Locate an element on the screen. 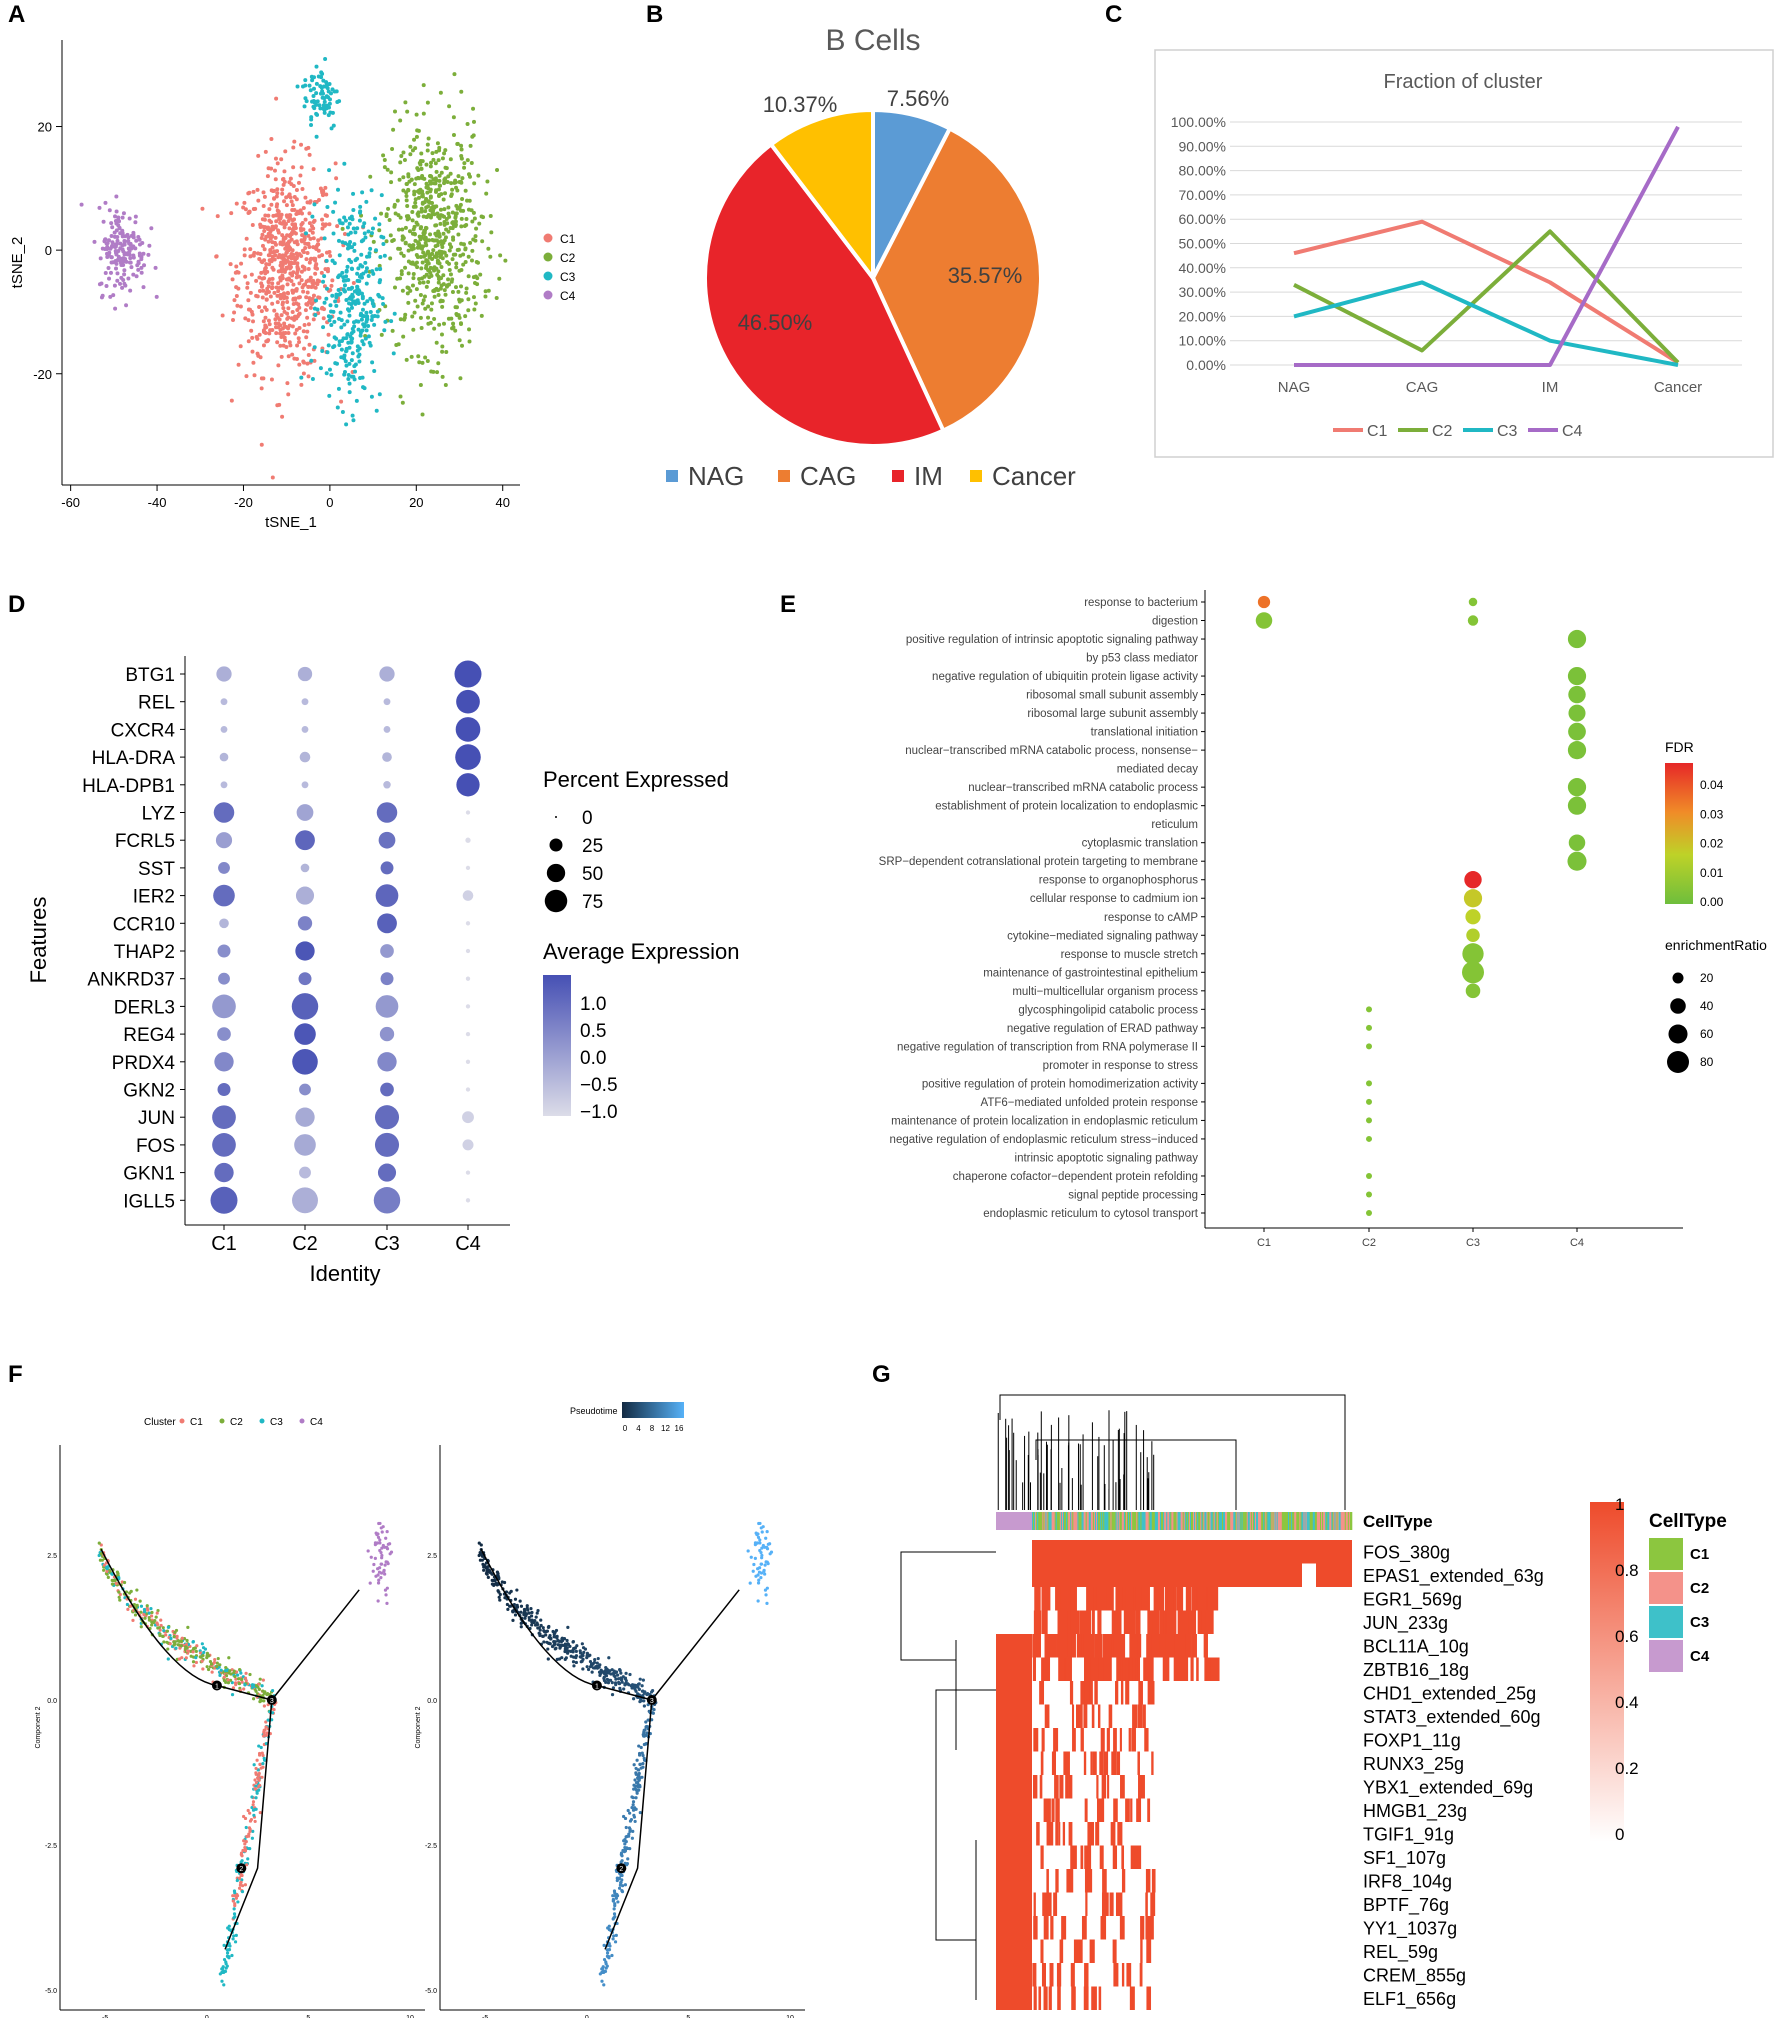  f-branch-node is located at coordinates (621, 1868).